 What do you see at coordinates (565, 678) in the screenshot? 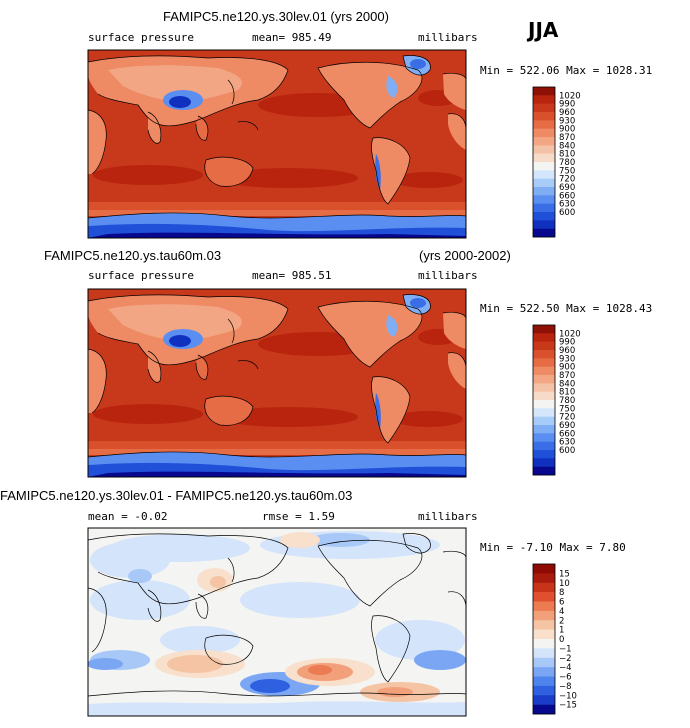
I see `panel3-colorbar-label: −6` at bounding box center [565, 678].